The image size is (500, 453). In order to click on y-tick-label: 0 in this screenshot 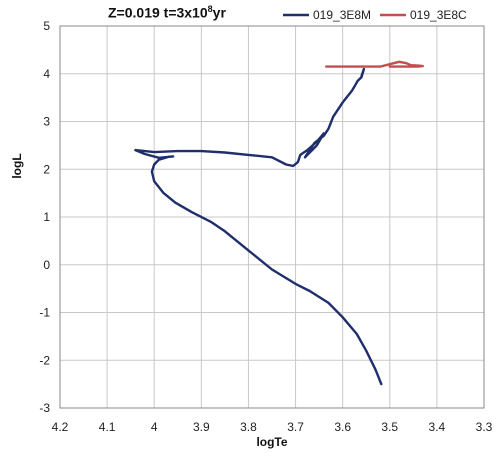, I will do `click(46, 265)`.